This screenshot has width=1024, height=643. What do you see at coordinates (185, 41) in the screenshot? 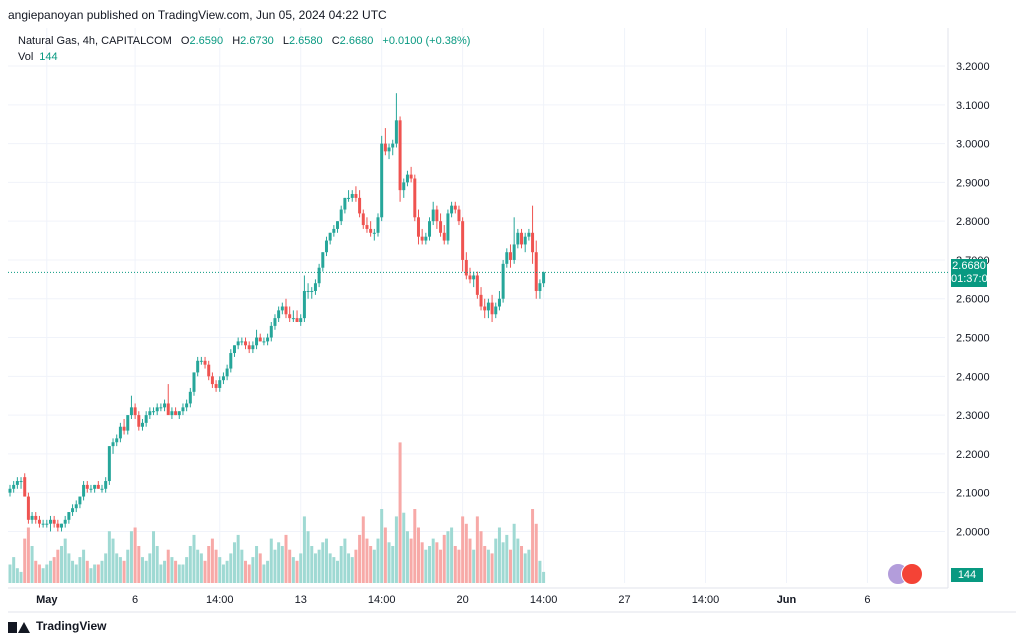
I see `open-label: O` at bounding box center [185, 41].